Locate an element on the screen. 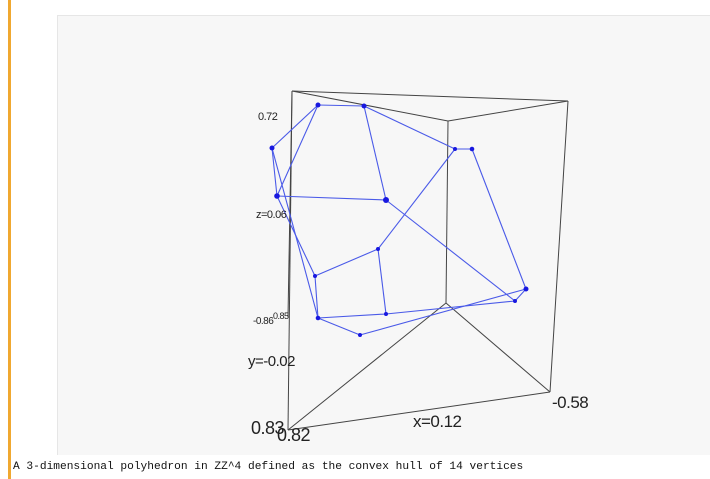  x-max-label: -0.58 is located at coordinates (570, 402).